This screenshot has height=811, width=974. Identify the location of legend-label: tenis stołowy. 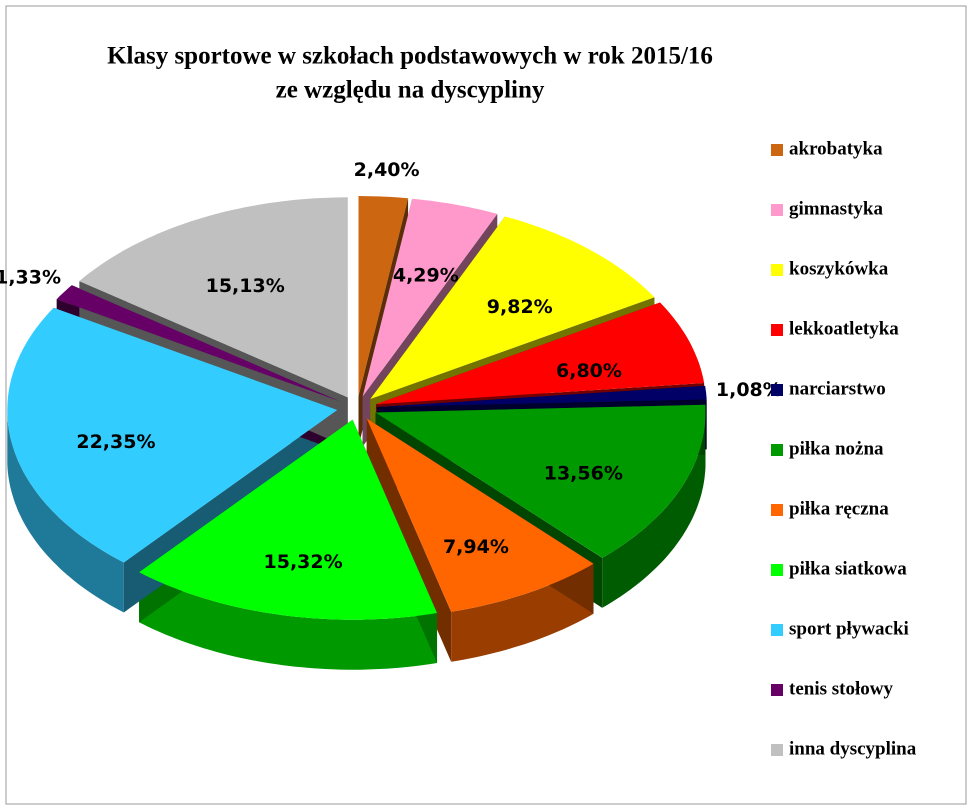
(841, 688).